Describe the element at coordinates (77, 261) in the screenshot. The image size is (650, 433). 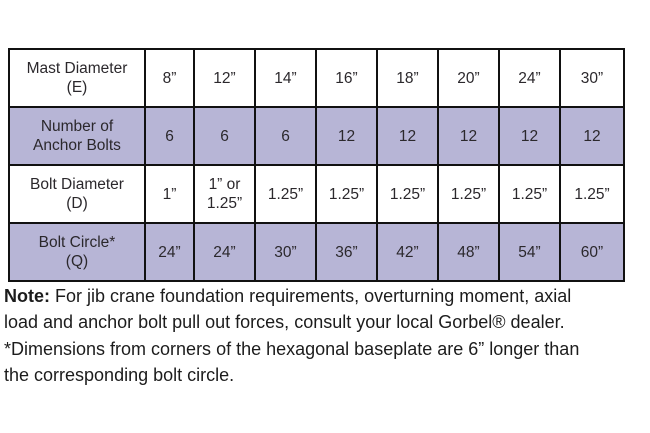
I see `row-header-line2: (Q)` at that location.